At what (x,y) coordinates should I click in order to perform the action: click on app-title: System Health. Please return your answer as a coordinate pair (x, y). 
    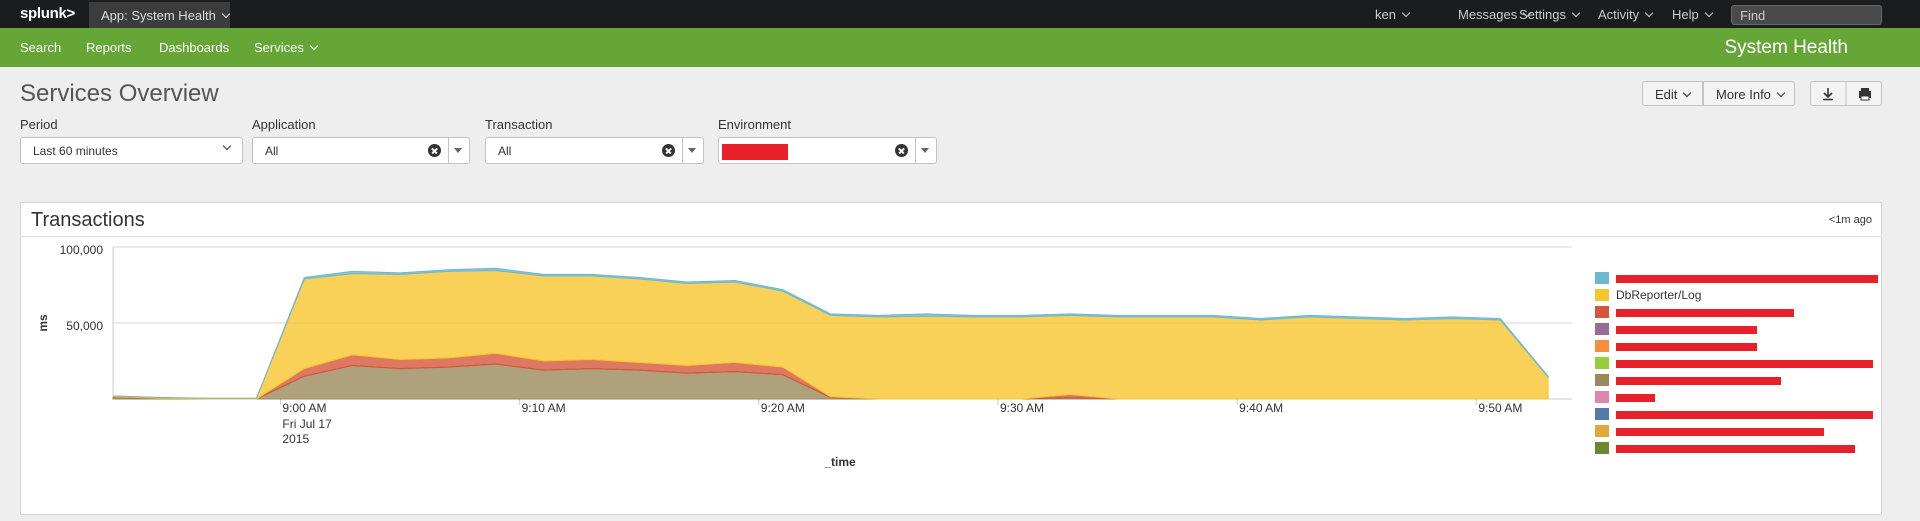
    Looking at the image, I should click on (1786, 47).